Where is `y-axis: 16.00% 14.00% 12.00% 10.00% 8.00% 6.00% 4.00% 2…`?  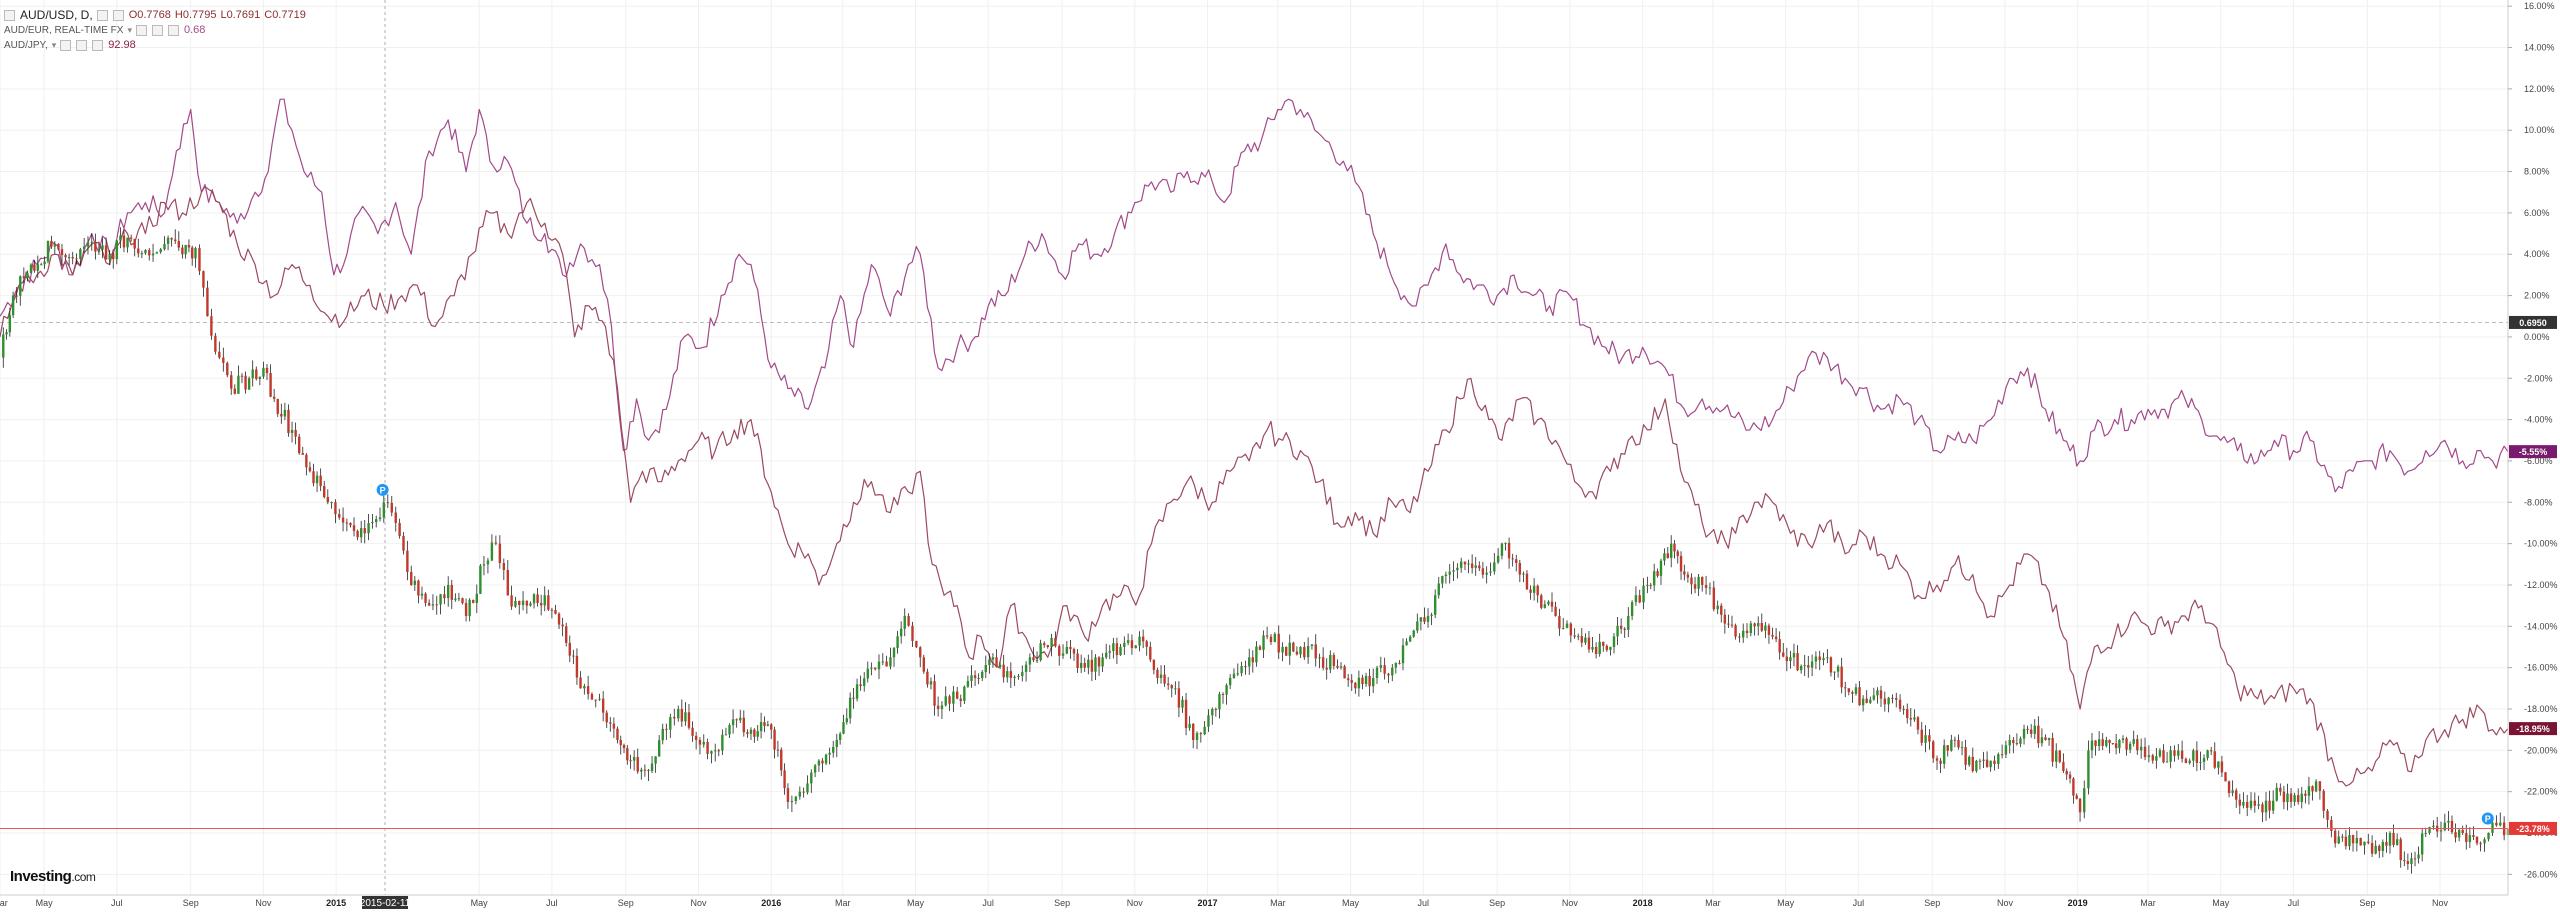 y-axis: 16.00% 14.00% 12.00% 10.00% 8.00% 6.00% 4.00% 2… is located at coordinates (2533, 440).